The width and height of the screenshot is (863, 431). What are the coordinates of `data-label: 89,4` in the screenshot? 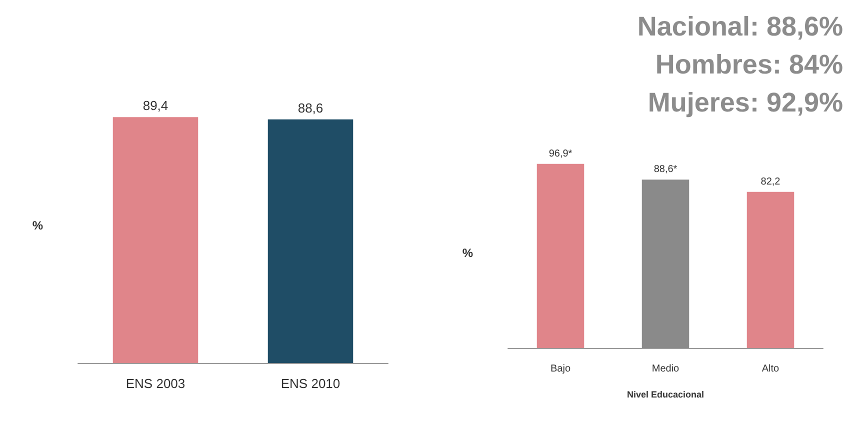 It's located at (155, 106).